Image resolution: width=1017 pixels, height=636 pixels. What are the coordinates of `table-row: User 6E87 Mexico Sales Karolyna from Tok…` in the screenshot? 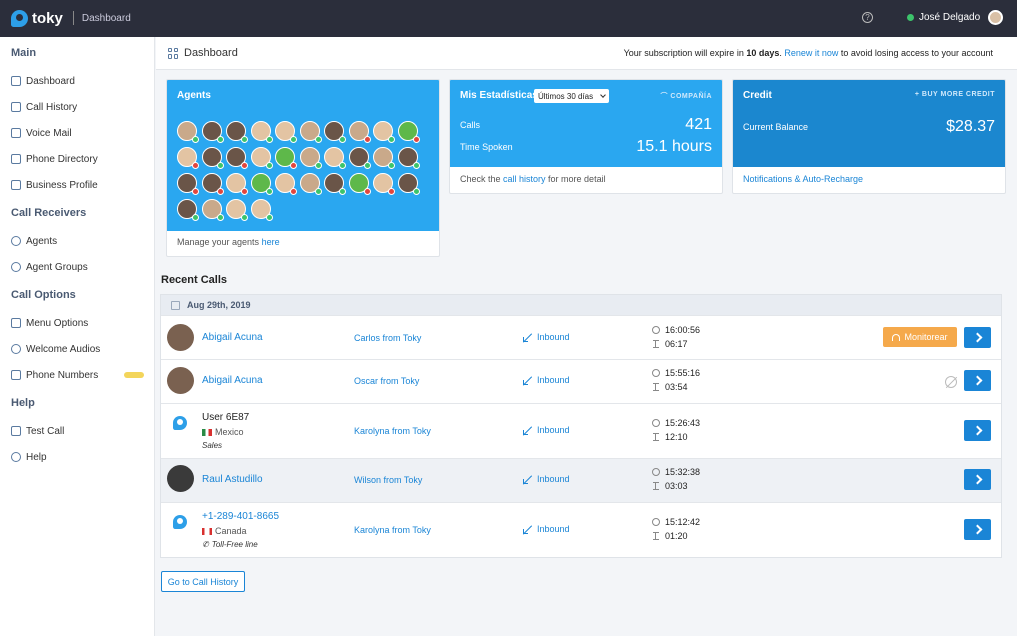 It's located at (581, 430).